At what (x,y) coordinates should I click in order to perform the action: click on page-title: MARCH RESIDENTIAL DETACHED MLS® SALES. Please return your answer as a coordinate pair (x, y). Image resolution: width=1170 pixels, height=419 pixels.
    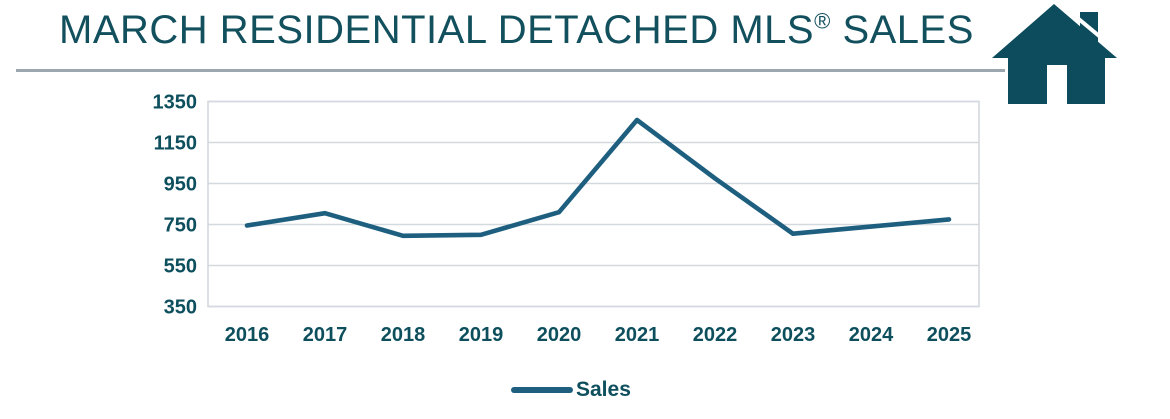
    Looking at the image, I should click on (516, 30).